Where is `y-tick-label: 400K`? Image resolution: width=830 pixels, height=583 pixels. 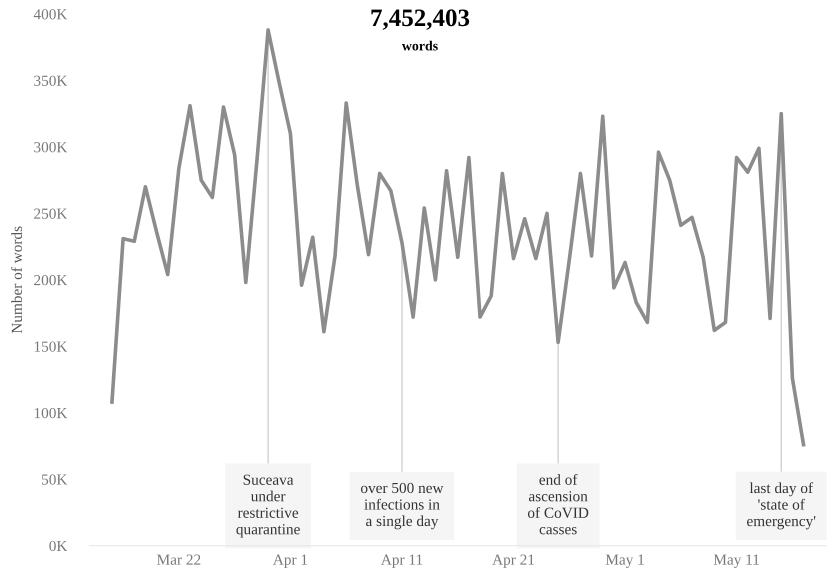
y-tick-label: 400K is located at coordinates (51, 14).